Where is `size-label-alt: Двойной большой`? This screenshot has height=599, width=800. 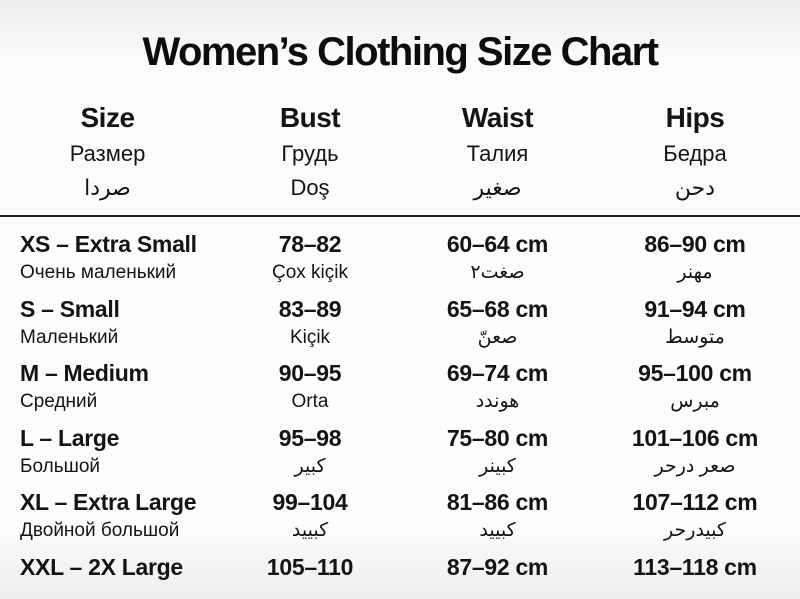
size-label-alt: Двойной большой is located at coordinates (100, 530).